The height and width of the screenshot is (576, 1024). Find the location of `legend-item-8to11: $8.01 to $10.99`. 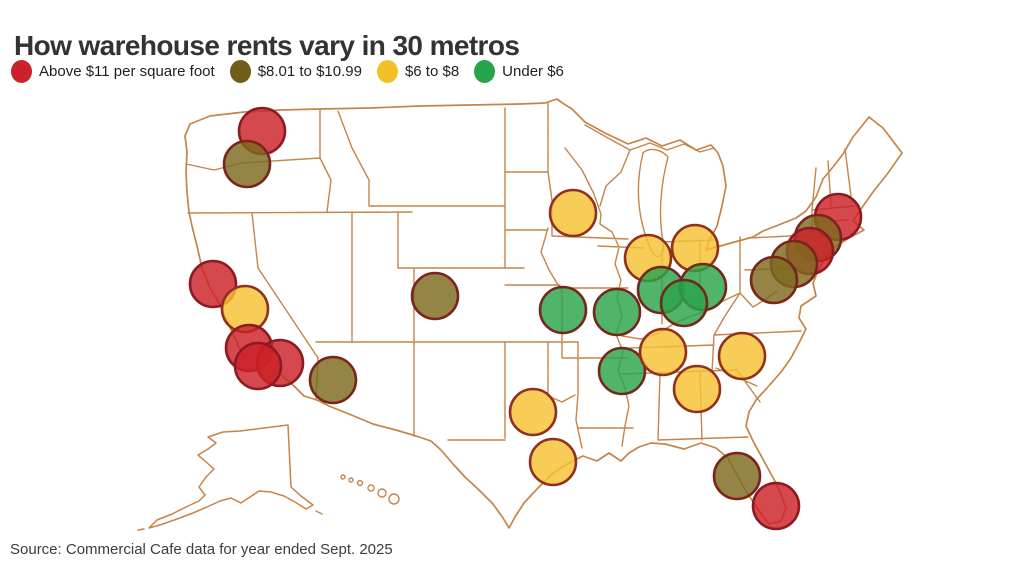

legend-item-8to11: $8.01 to $10.99 is located at coordinates (295, 71).